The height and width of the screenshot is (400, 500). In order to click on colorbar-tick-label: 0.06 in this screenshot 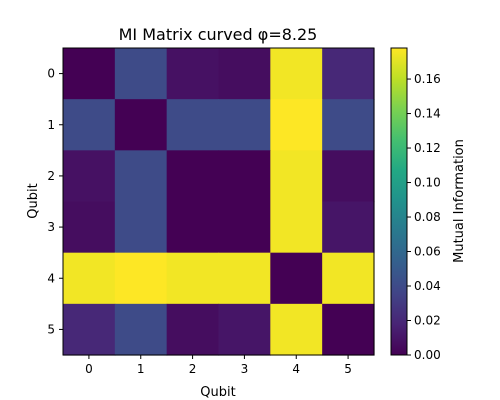, I will do `click(427, 252)`.